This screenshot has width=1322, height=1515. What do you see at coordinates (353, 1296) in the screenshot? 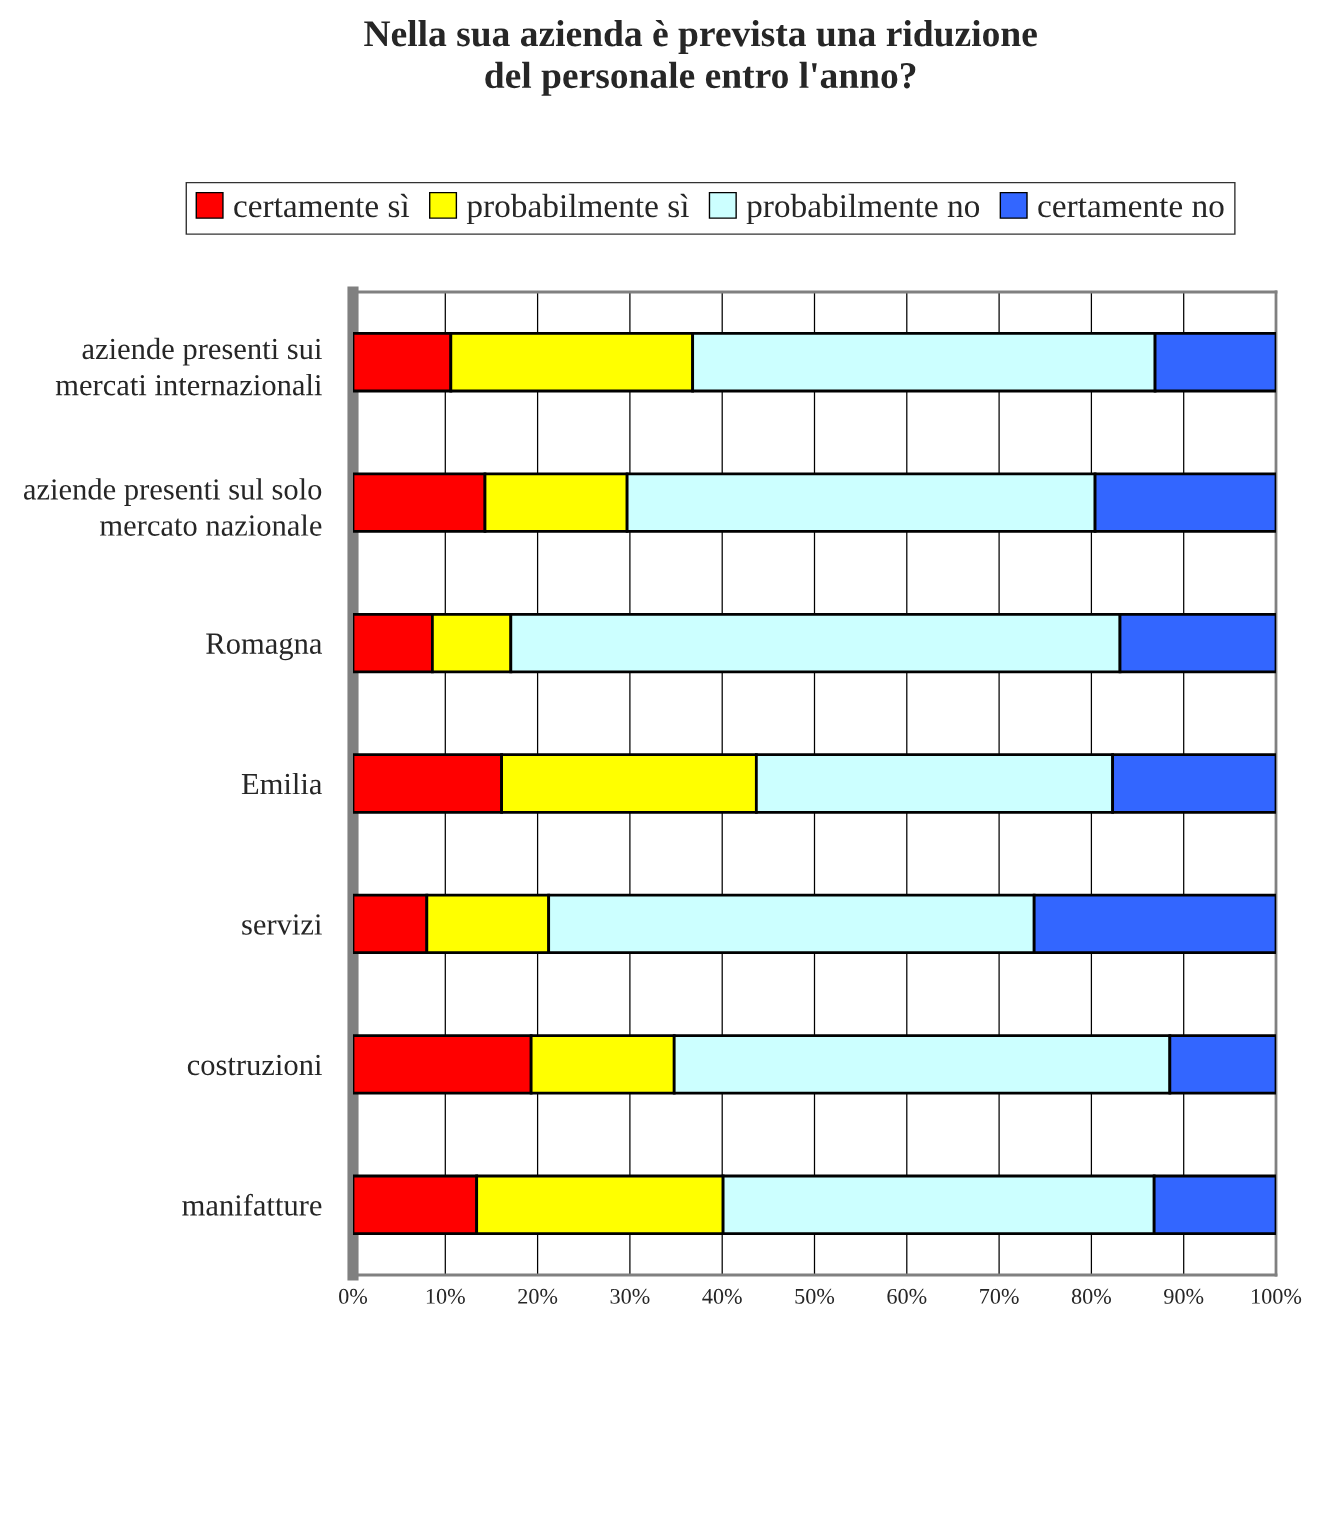
I see `x-tick-label: 0%` at bounding box center [353, 1296].